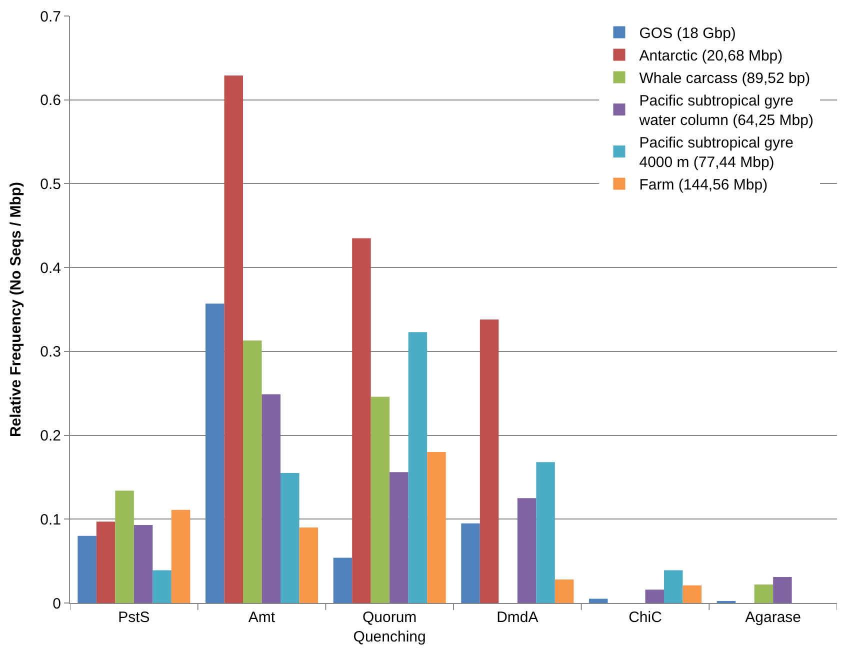  What do you see at coordinates (50, 268) in the screenshot?
I see `y-tick-label: 0.4` at bounding box center [50, 268].